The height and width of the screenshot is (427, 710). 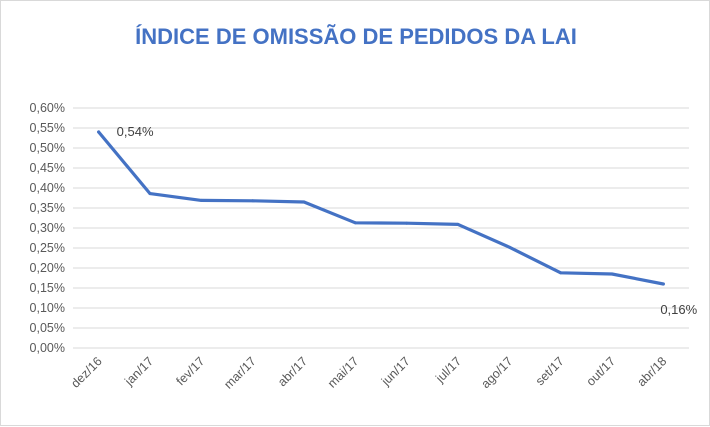 I want to click on y-tick-label: 0,20%, so click(x=47, y=268).